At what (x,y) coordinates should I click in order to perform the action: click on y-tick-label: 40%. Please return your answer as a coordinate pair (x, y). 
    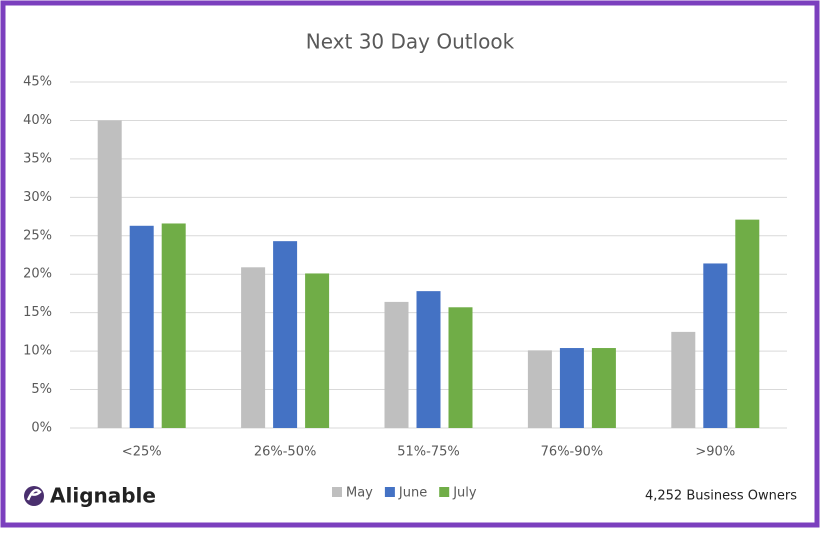
    Looking at the image, I should click on (37, 120).